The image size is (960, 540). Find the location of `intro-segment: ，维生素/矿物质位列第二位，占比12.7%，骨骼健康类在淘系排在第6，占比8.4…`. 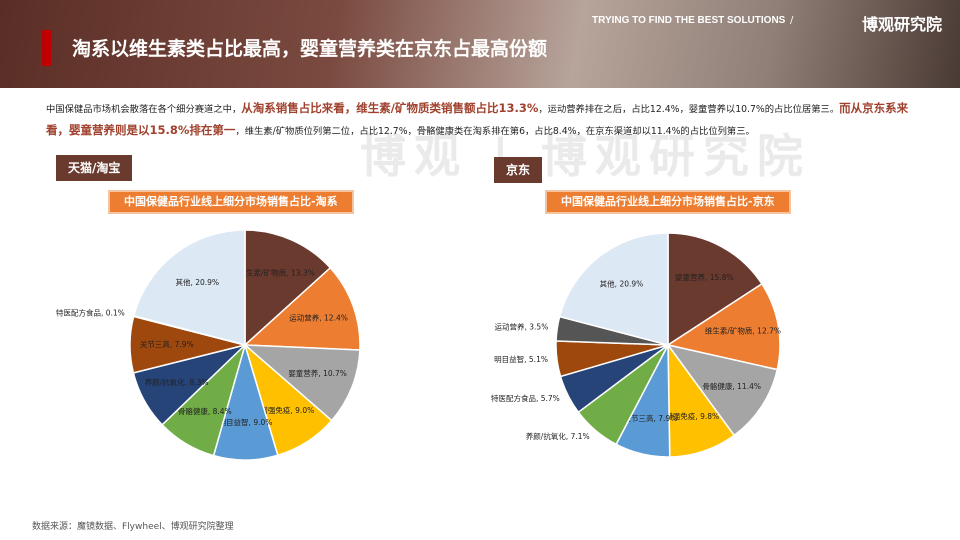

intro-segment: ，维生素/矿物质位列第二位，占比12.7%，骨骼健康类在淘系排在第6，占比8.4… is located at coordinates (495, 131).